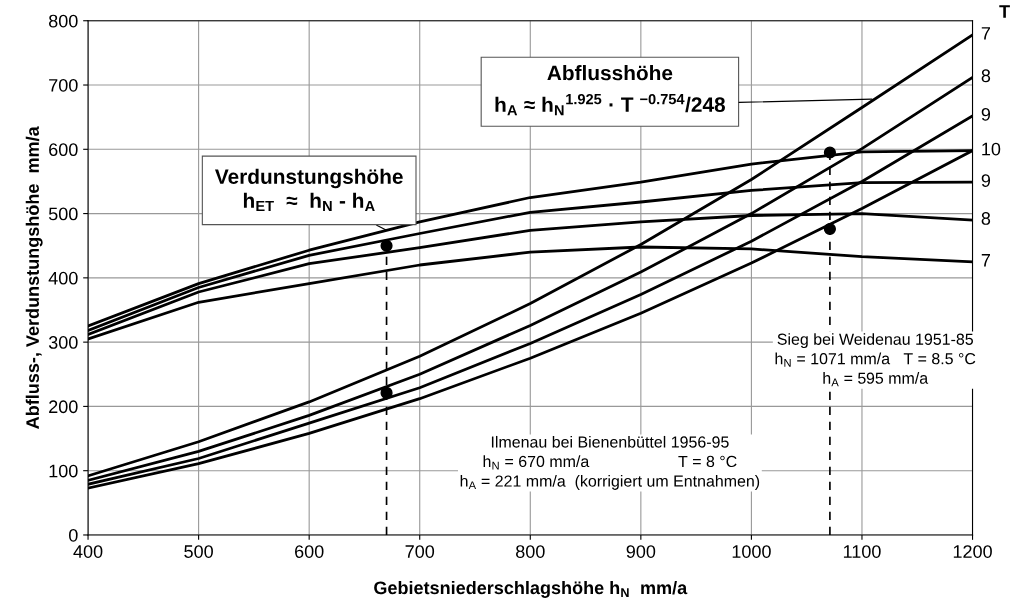 The image size is (1012, 610). Describe the element at coordinates (610, 462) in the screenshot. I see `text: Ilmenau bei Bienenbüttel 1956-95 h$_{N}$ = 670 mm/a T = 8 °C h$_{A}$ = 221 mm/a (korrigiert um Entnahmen)` at that location.